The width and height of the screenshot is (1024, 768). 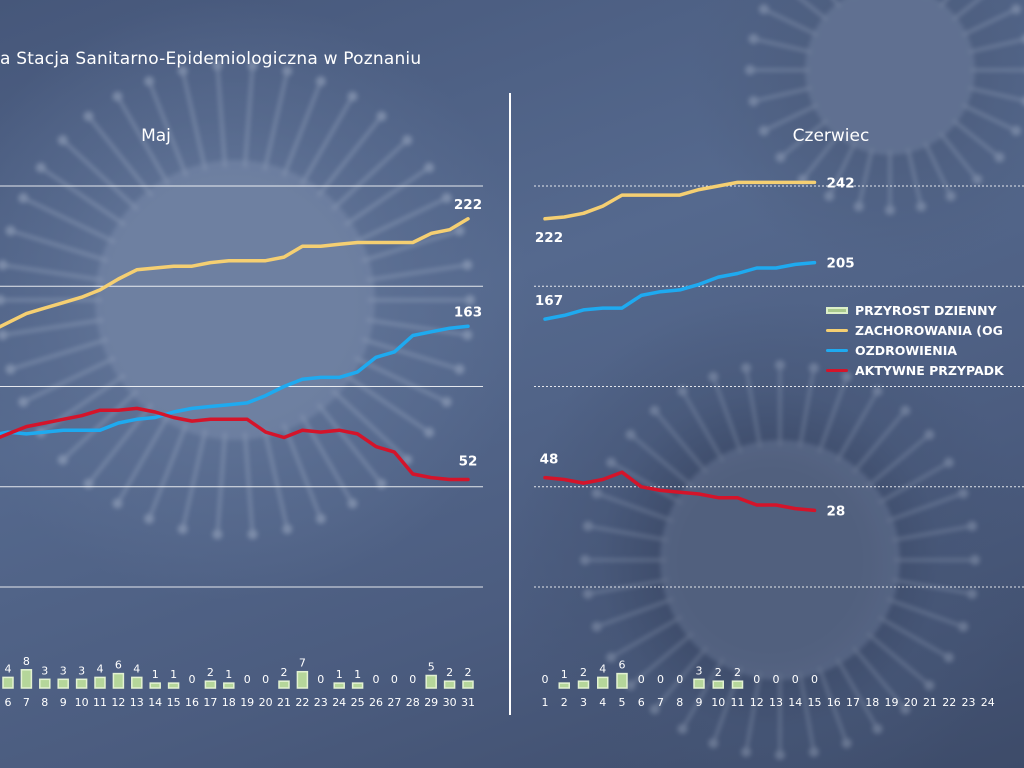 What do you see at coordinates (81, 670) in the screenshot?
I see `bar-label: 3` at bounding box center [81, 670].